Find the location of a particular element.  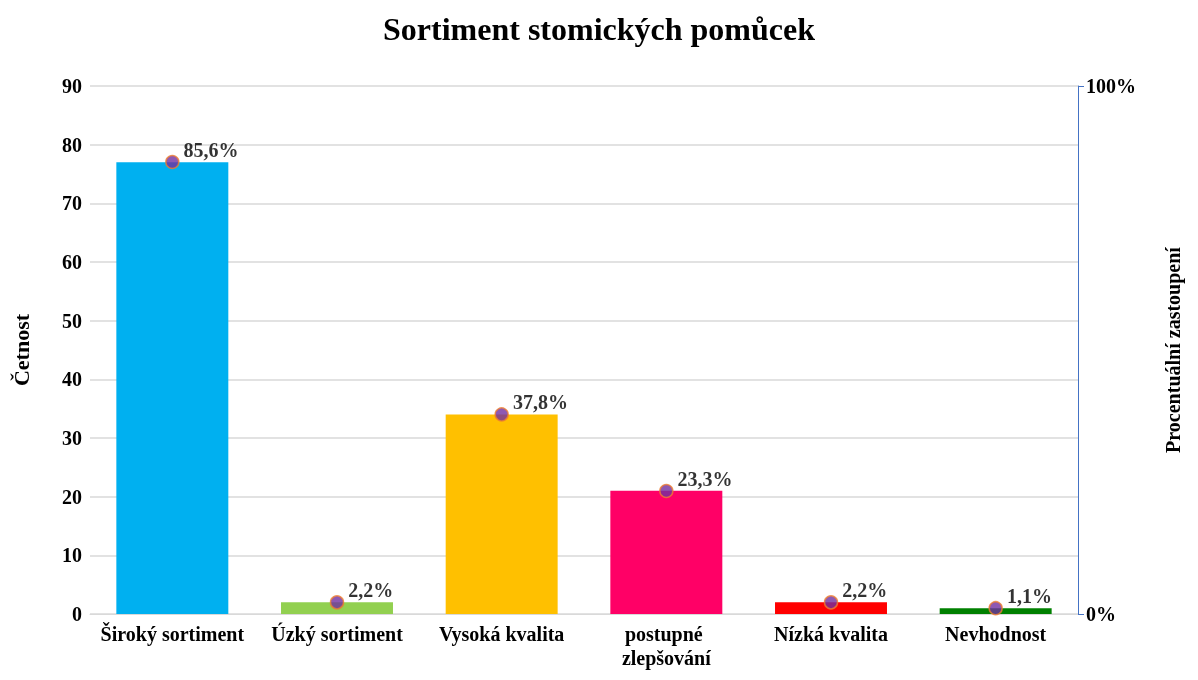

y-tick-label: 70 is located at coordinates (72, 203).